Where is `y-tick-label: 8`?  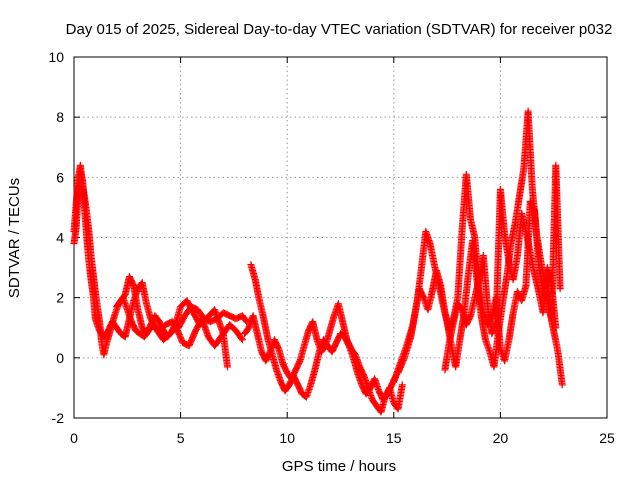
y-tick-label: 8 is located at coordinates (60, 117).